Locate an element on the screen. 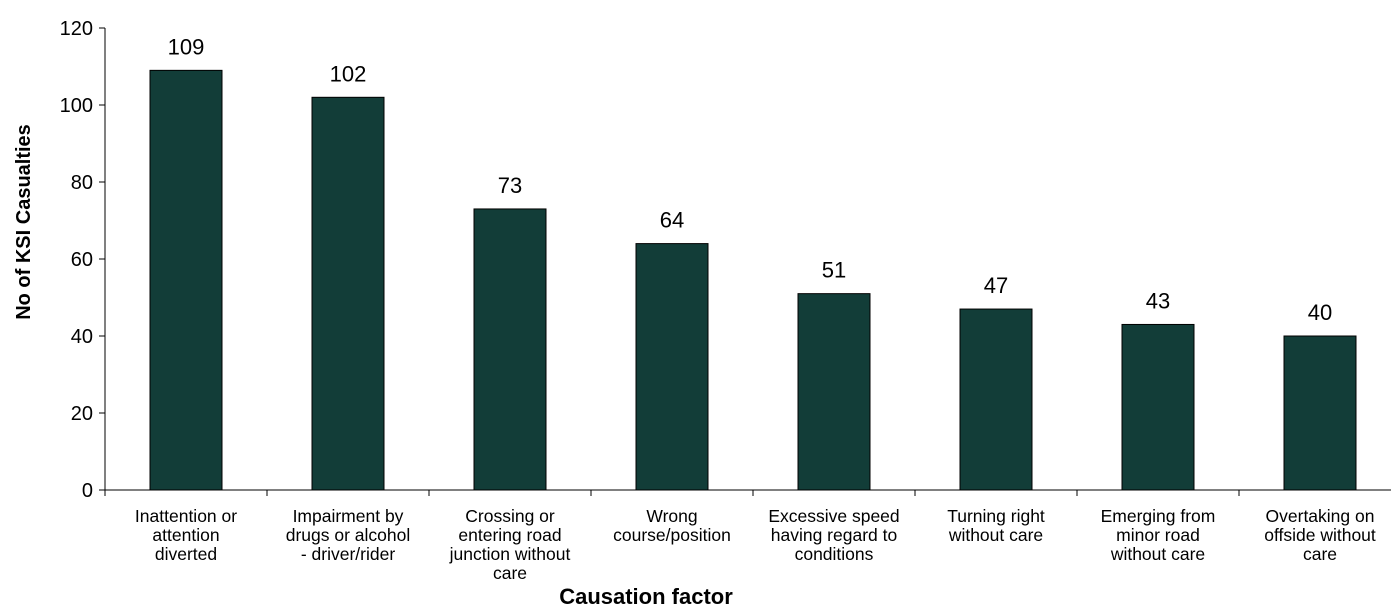 The image size is (1391, 611). x-axis-ticks is located at coordinates (672, 493).